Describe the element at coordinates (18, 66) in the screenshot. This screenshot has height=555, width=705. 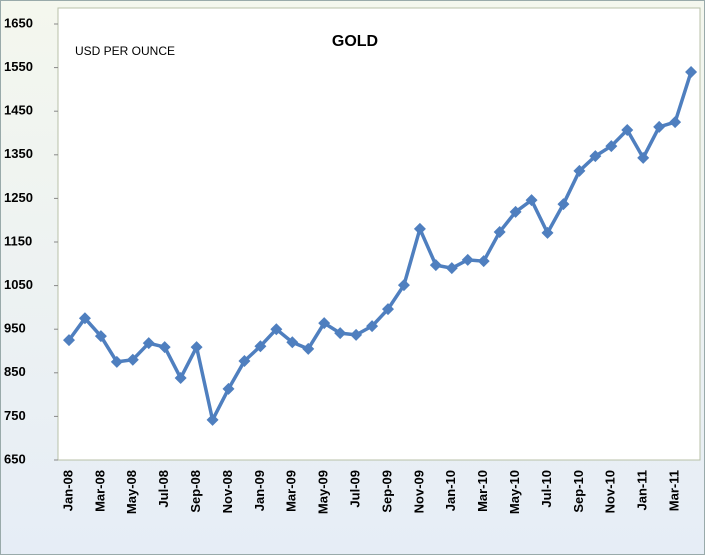
I see `y-tick-label: 1550` at that location.